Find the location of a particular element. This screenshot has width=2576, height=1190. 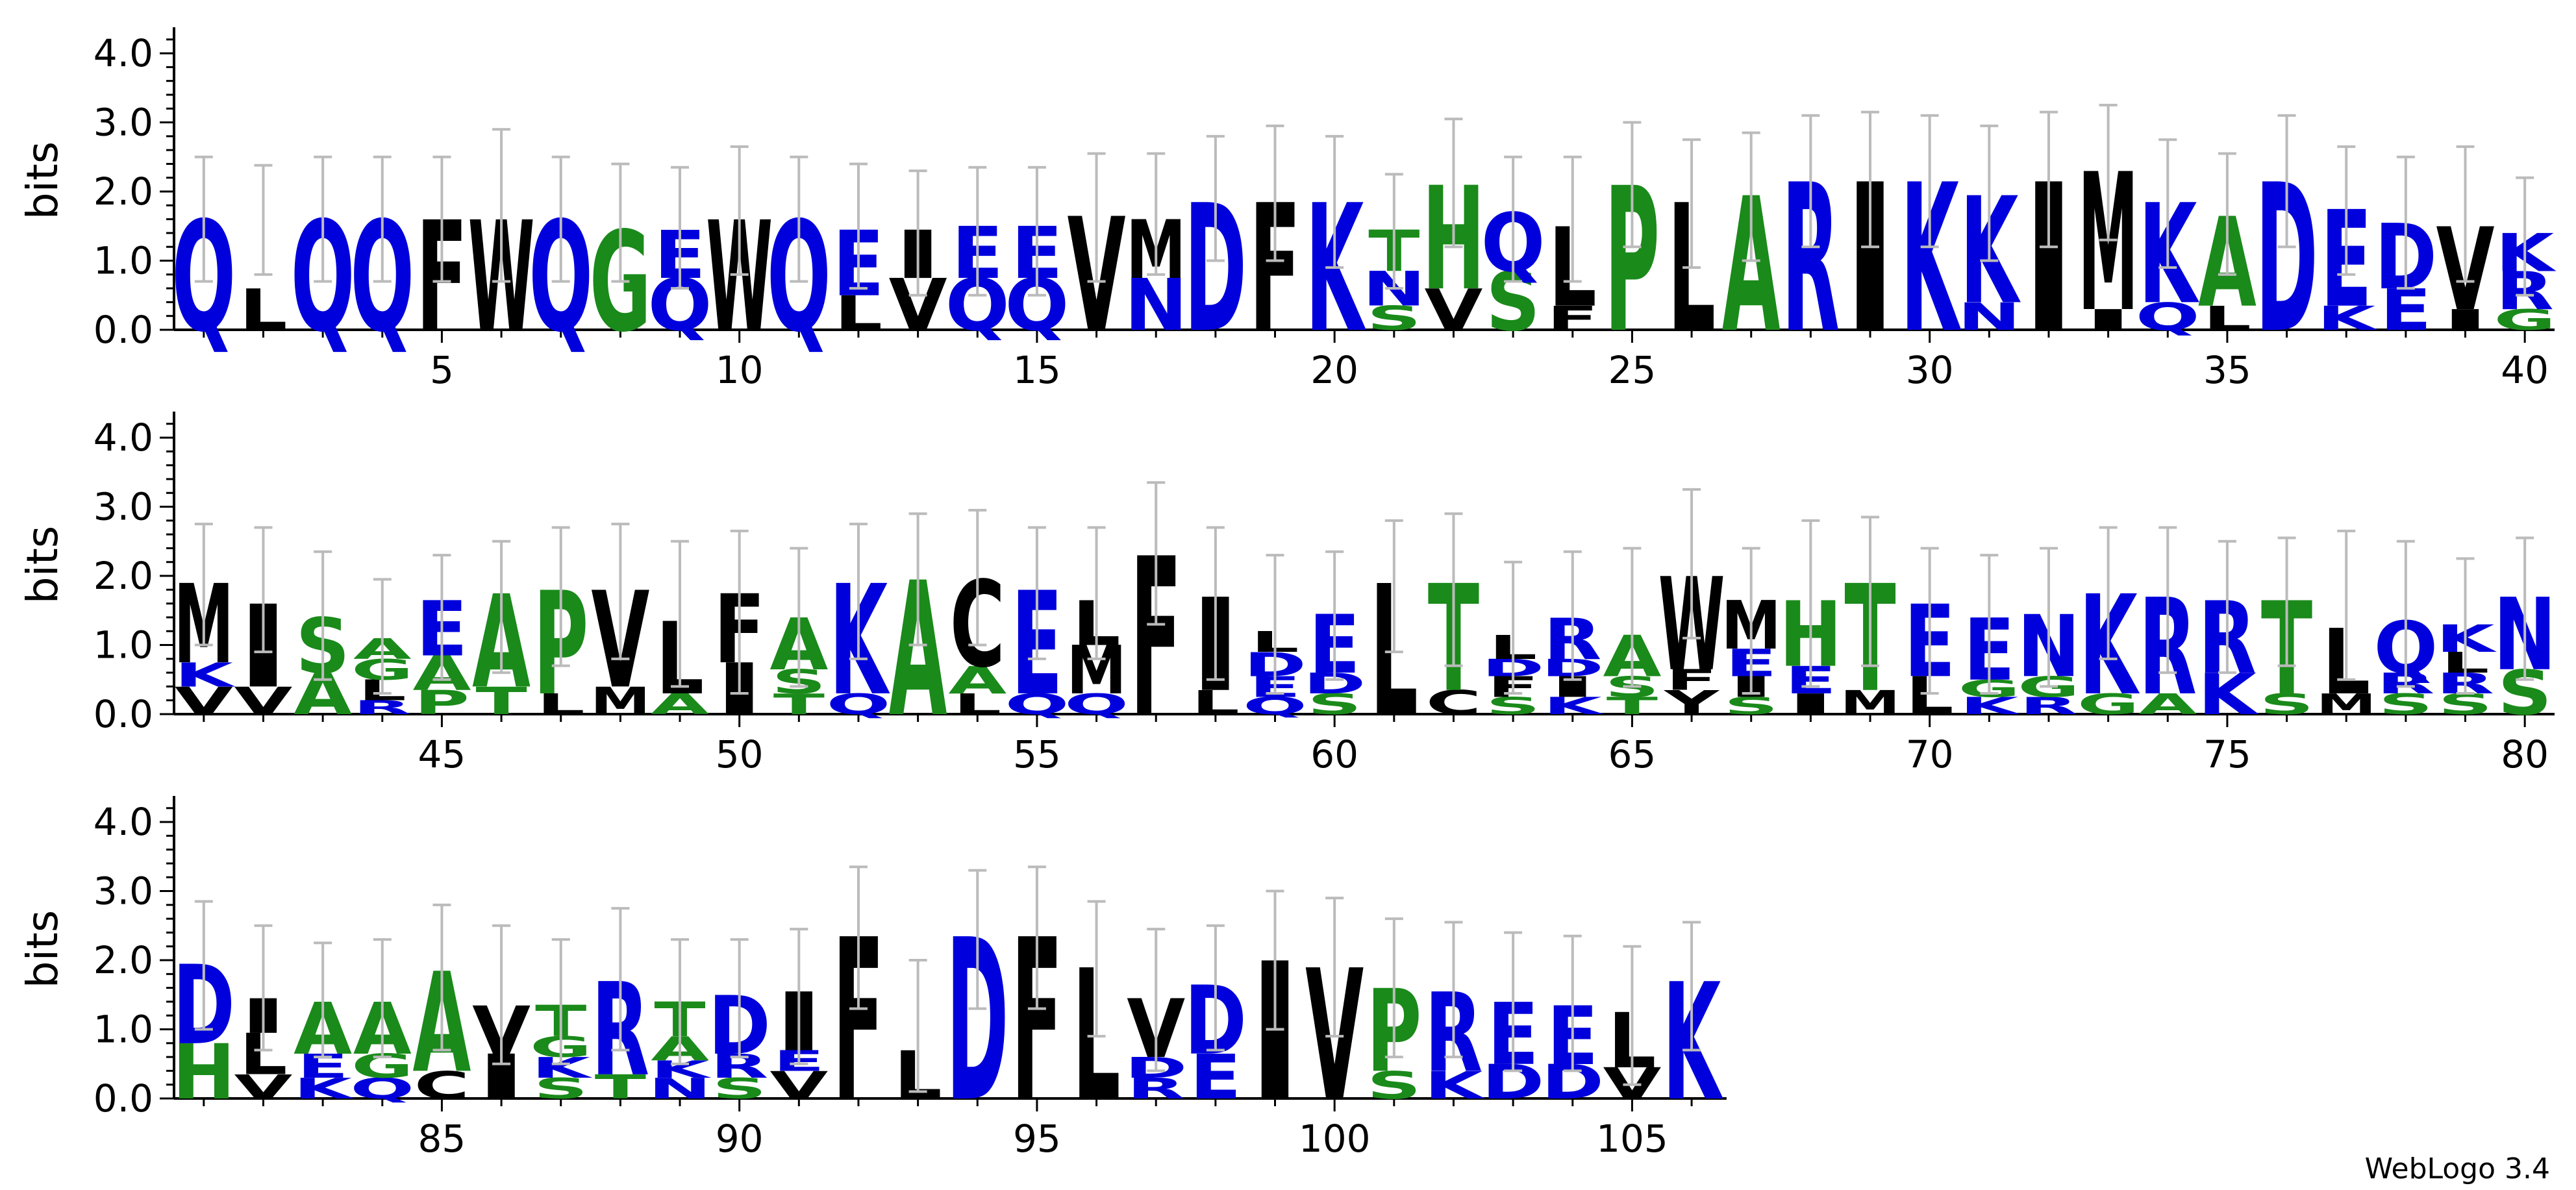

logo-letter-I: I is located at coordinates (2108, 320).